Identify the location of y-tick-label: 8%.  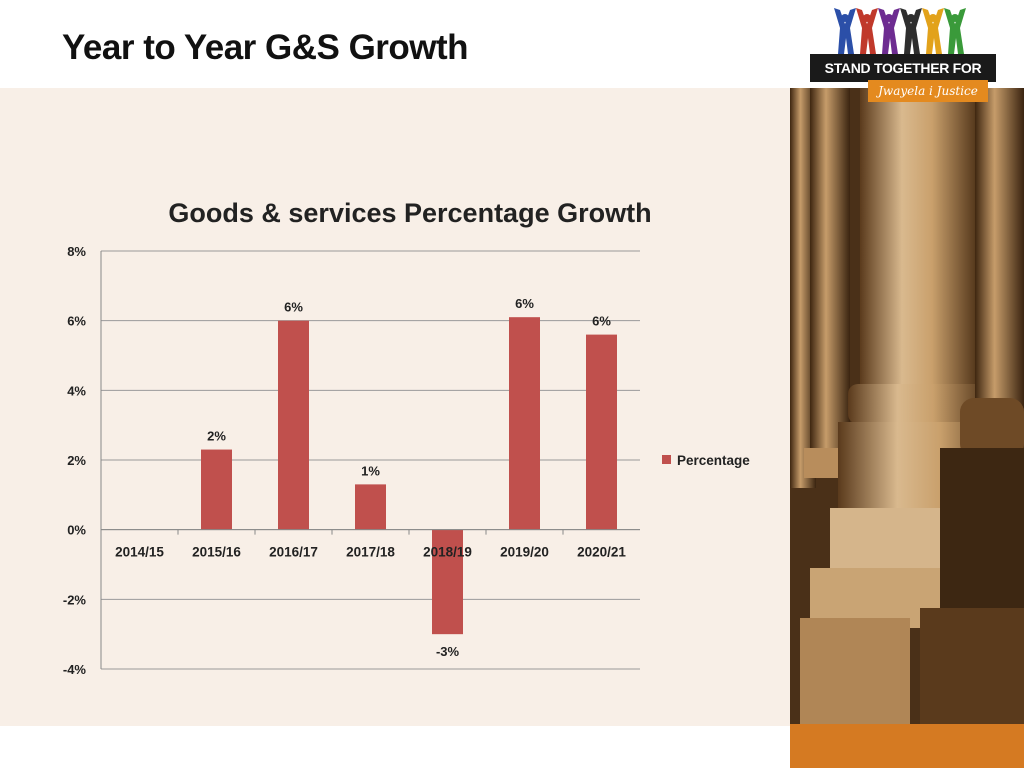
(76, 251).